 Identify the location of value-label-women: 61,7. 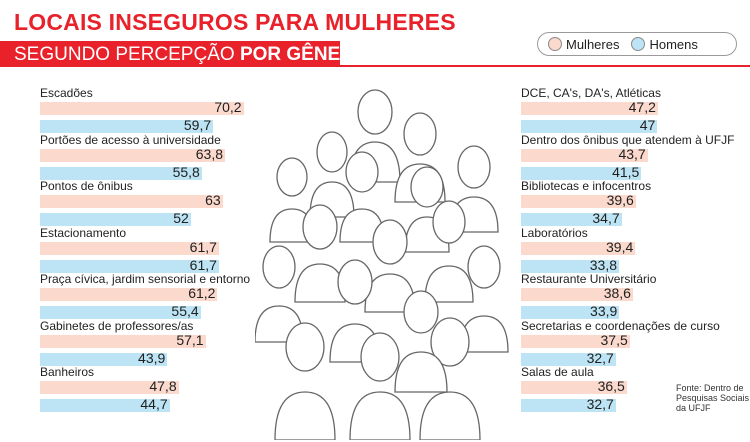
(203, 246).